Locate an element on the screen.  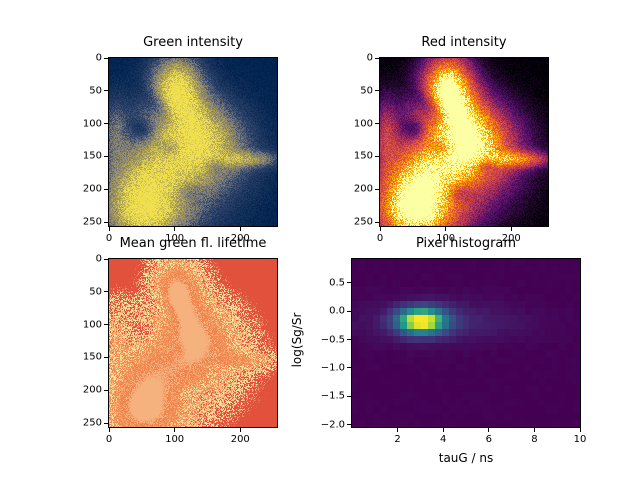
y-tick-label: −1.5 is located at coordinates (332, 396).